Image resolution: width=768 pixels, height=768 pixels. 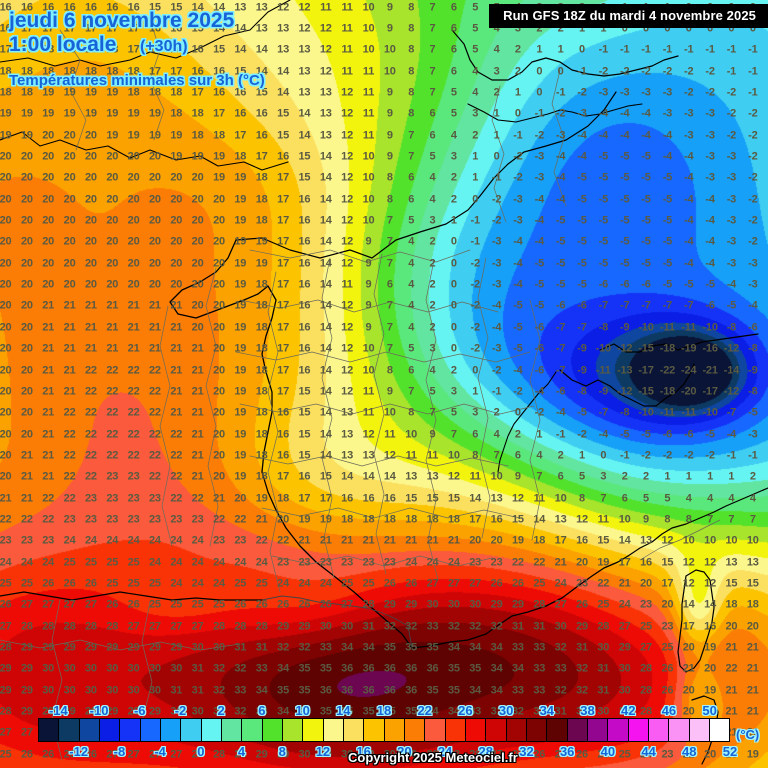 I want to click on grid-value: 8, so click(x=389, y=370).